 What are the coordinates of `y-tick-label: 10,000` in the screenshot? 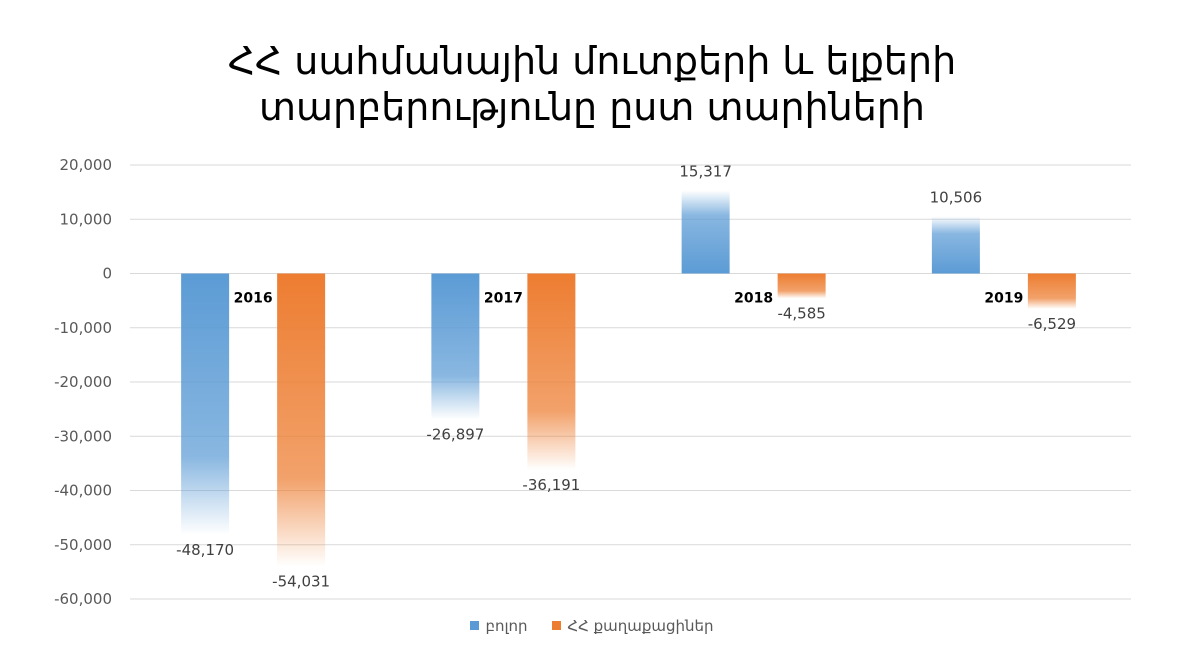 It's located at (86, 219).